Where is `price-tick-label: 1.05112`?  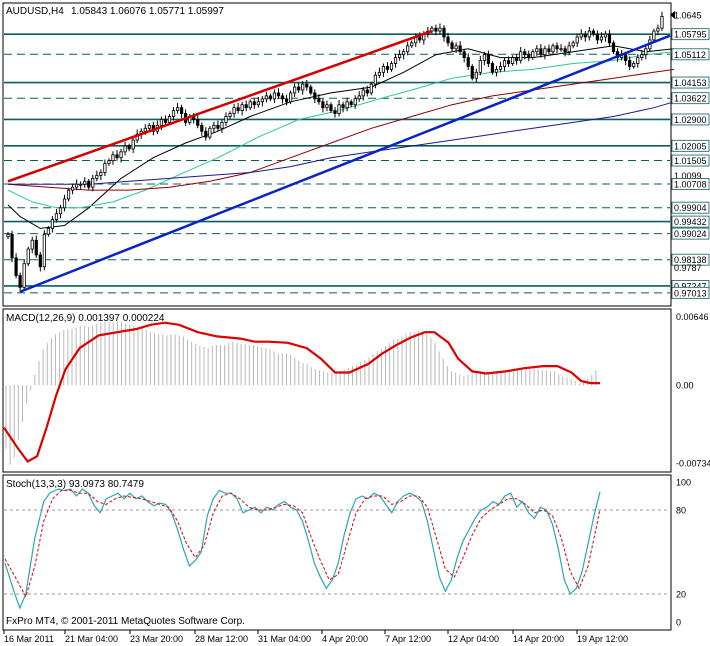
price-tick-label: 1.05112 is located at coordinates (690, 55).